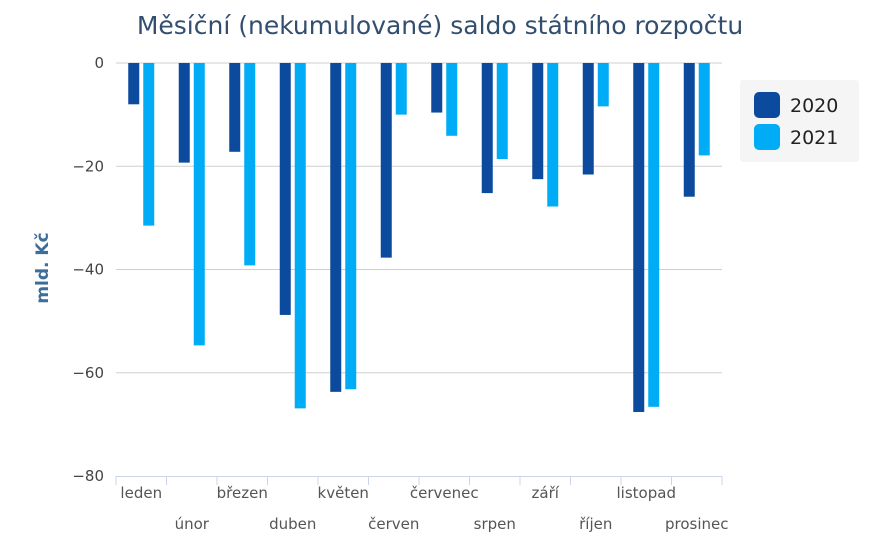  What do you see at coordinates (452, 99) in the screenshot?
I see `bar-2021-červenec` at bounding box center [452, 99].